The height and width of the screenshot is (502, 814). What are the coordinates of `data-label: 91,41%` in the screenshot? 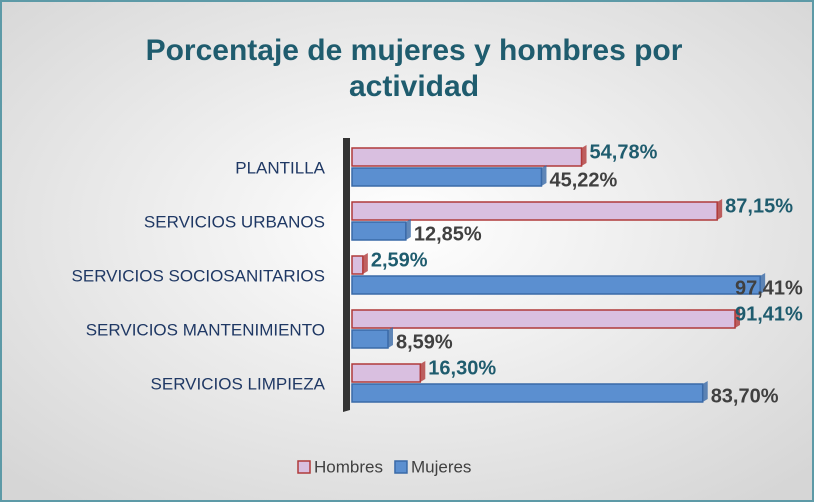 It's located at (769, 314).